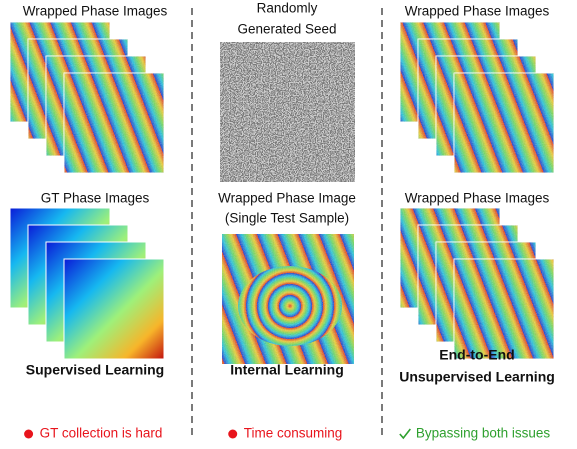 Image resolution: width=577 pixels, height=449 pixels. I want to click on note: Time consuming, so click(293, 433).